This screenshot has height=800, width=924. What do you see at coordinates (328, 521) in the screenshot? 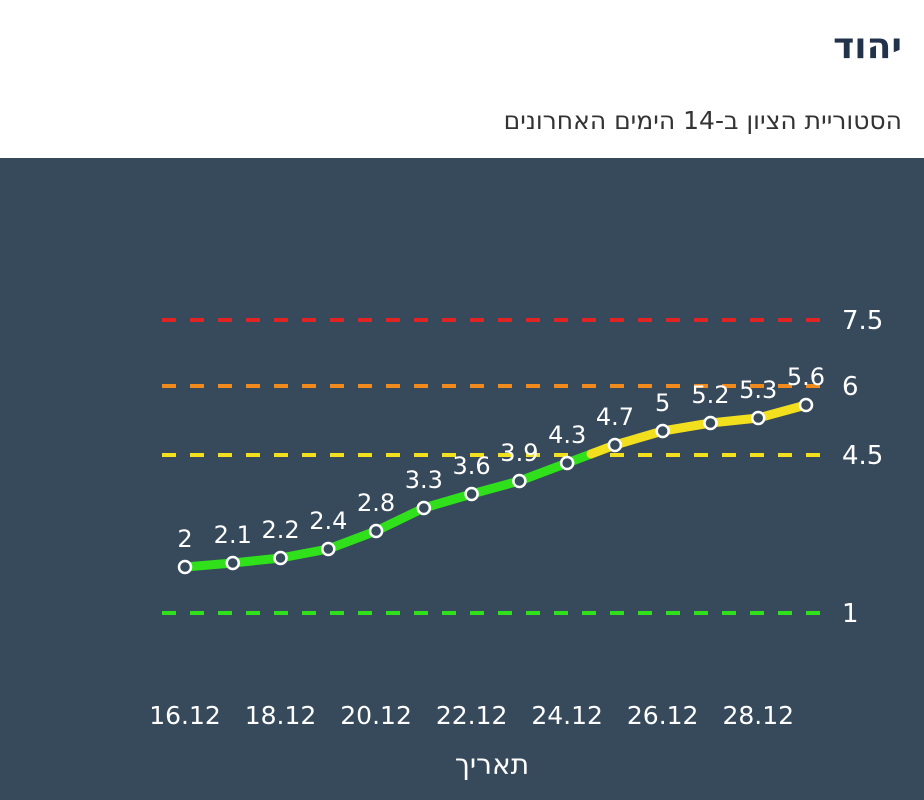
I see `data-label: 2.4` at bounding box center [328, 521].